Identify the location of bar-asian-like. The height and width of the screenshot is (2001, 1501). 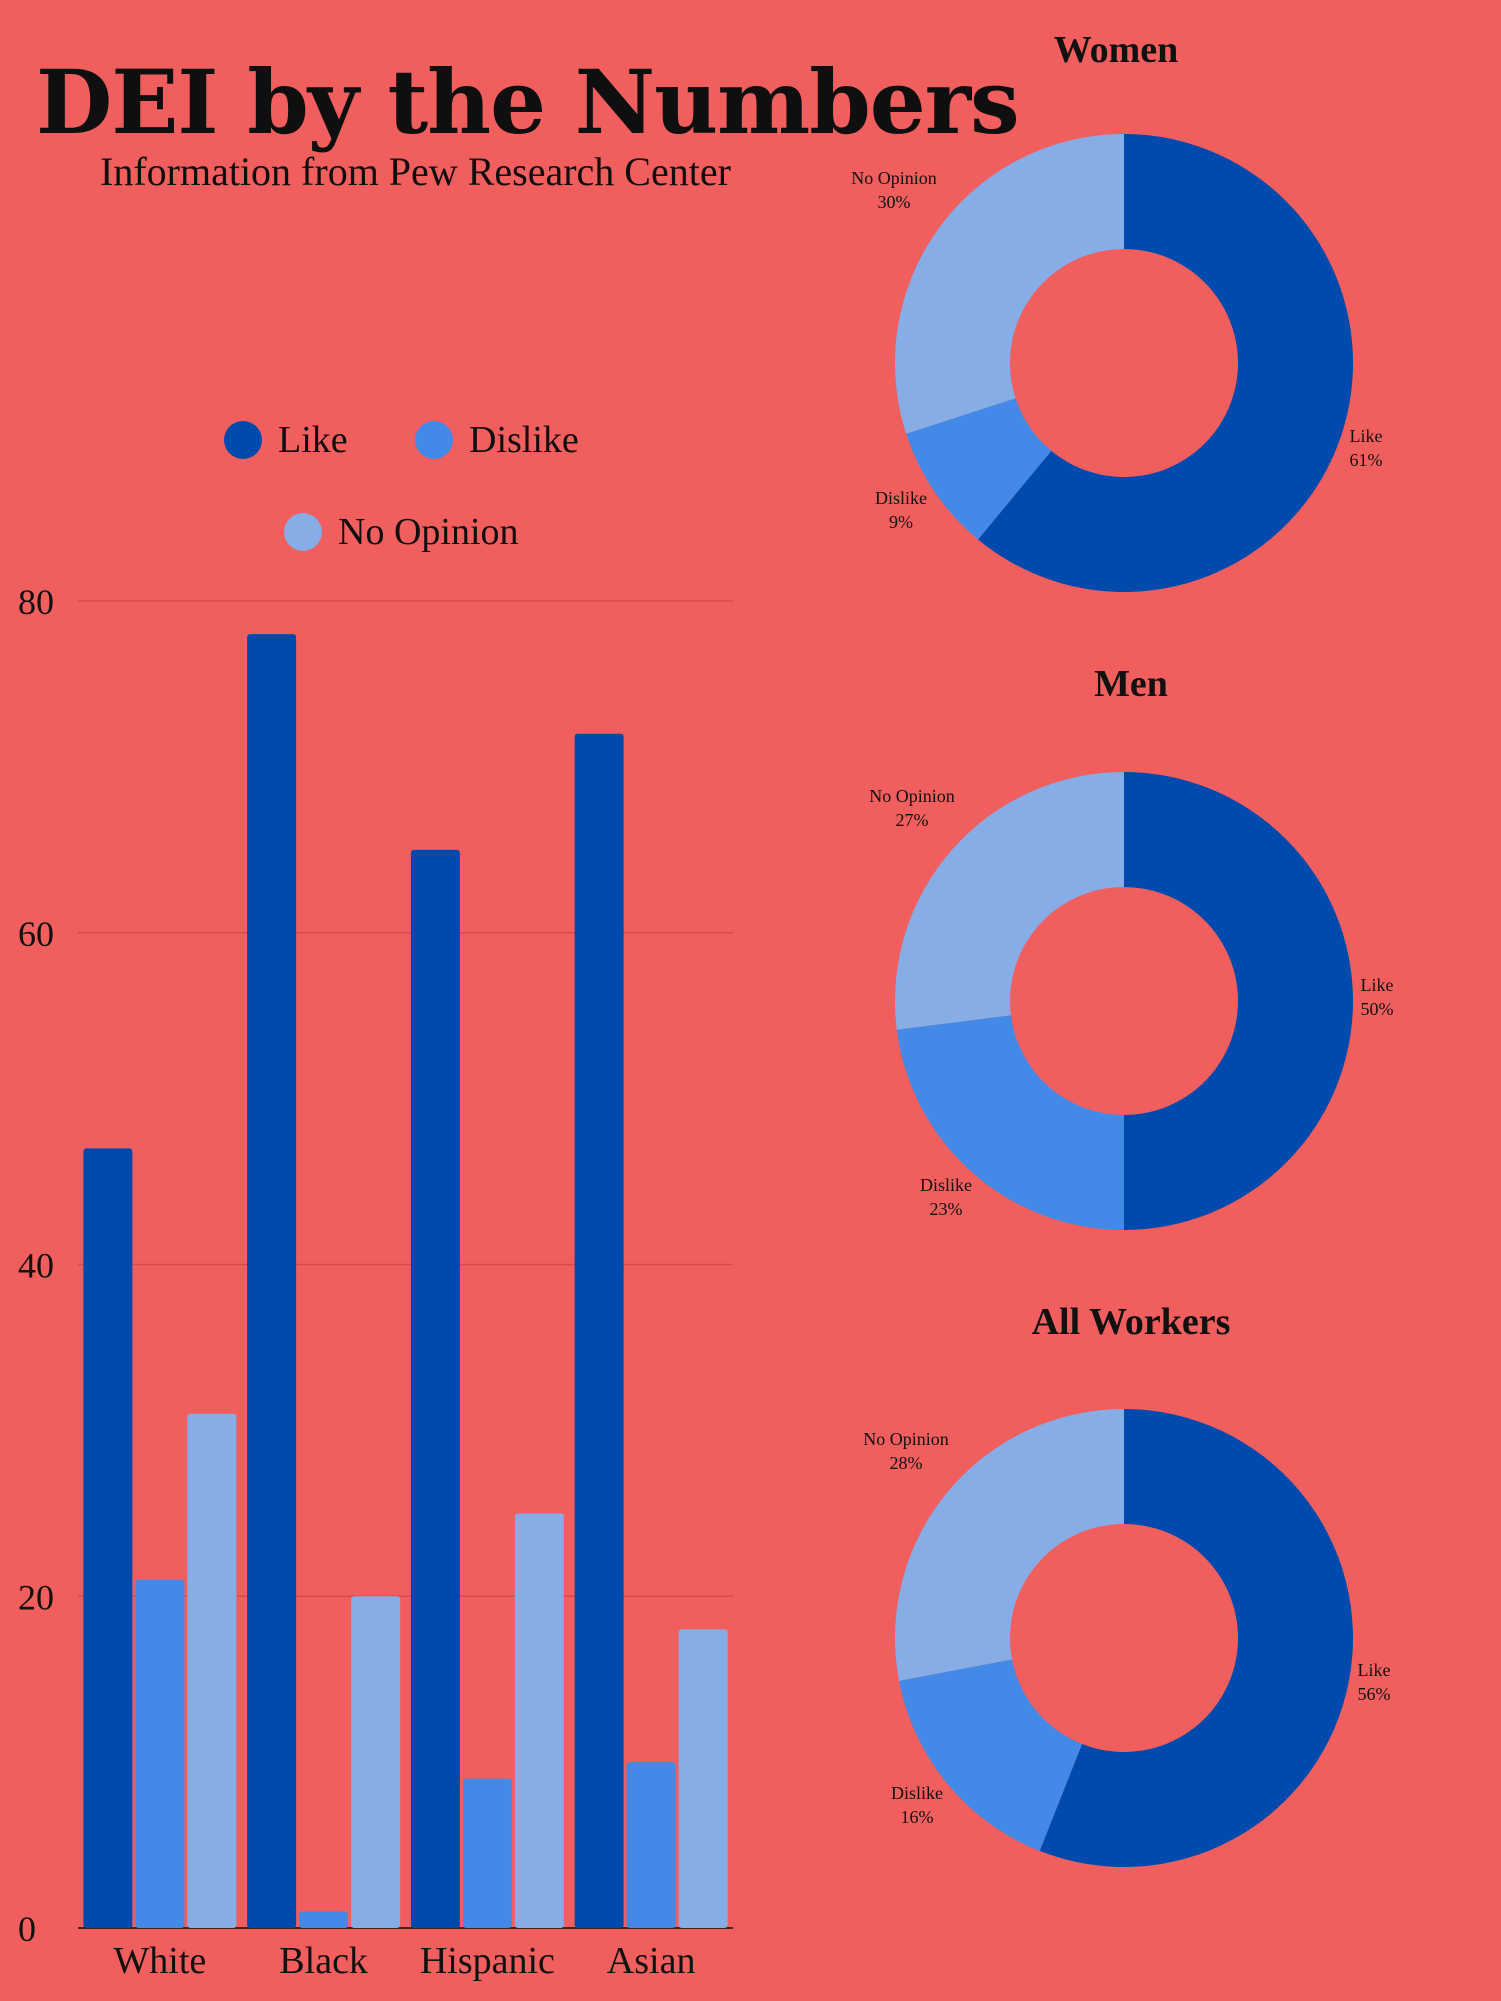
(599, 1331).